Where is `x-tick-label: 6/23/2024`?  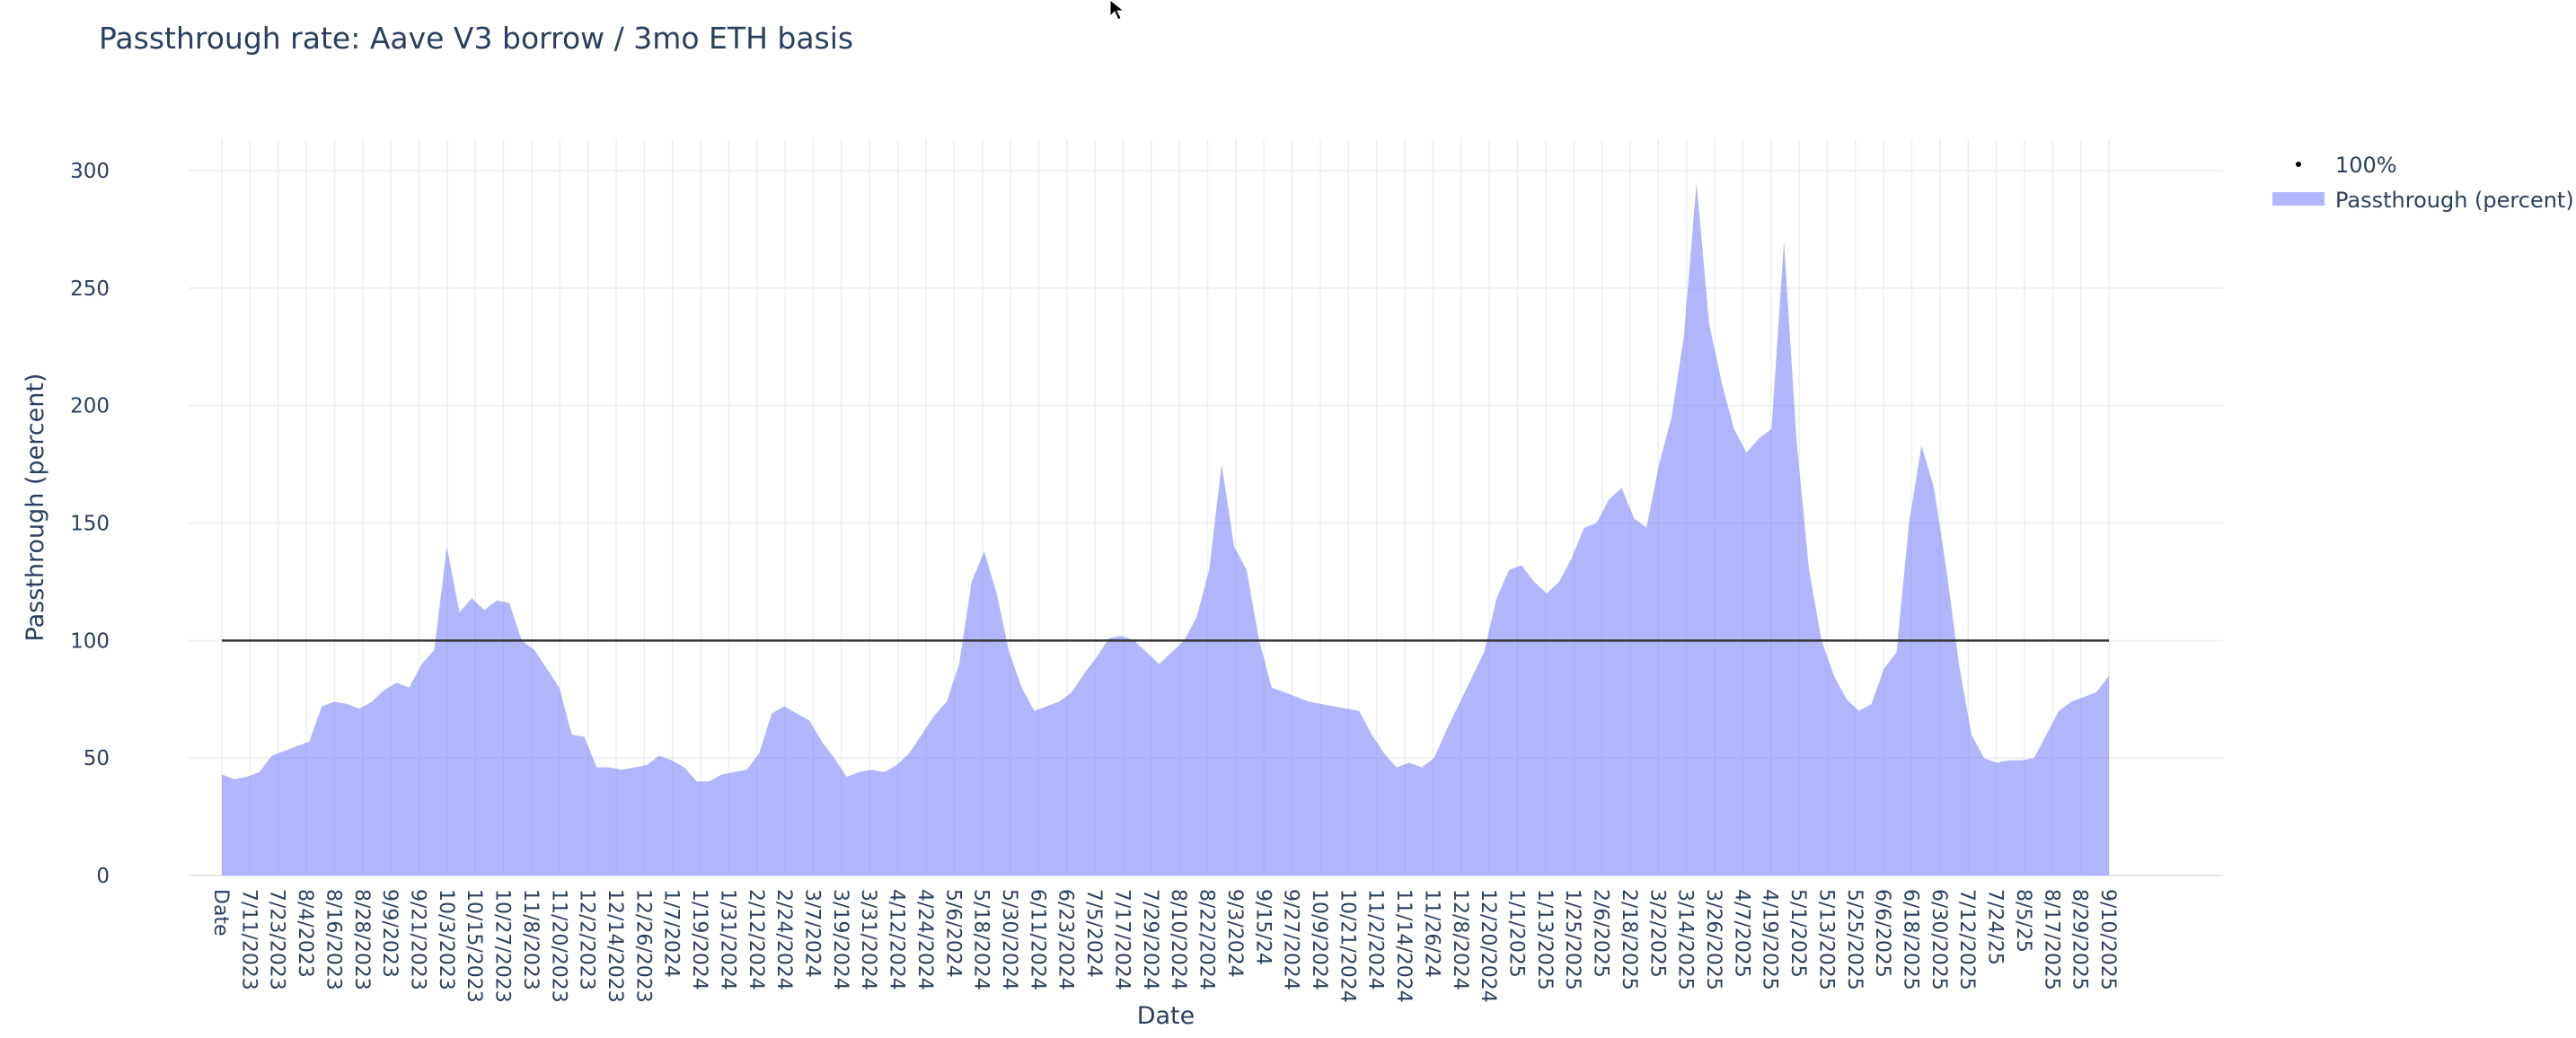 x-tick-label: 6/23/2024 is located at coordinates (1065, 939).